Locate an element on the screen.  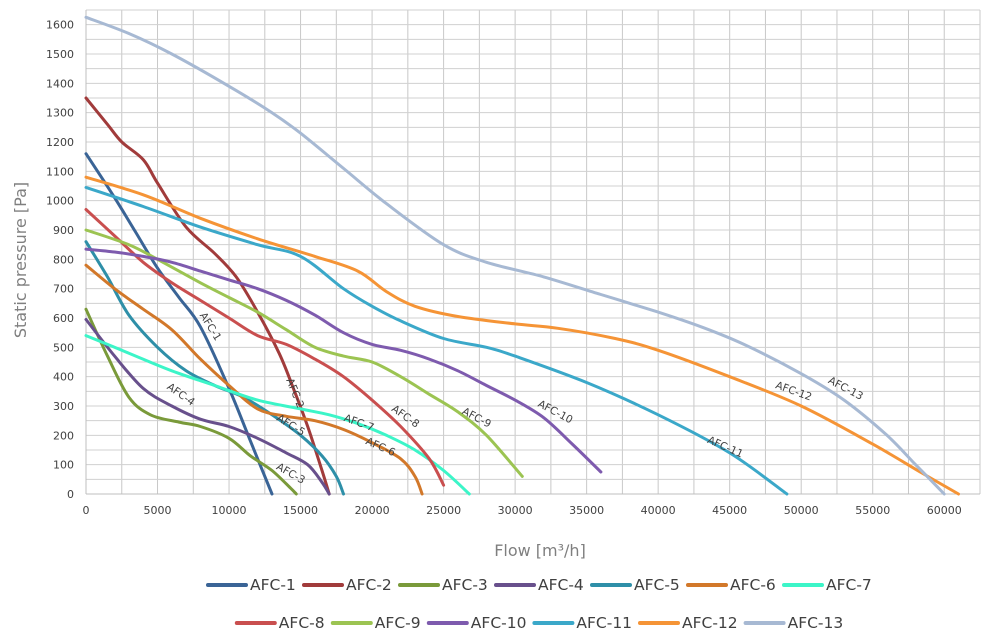
y-tick-label: 100 is located at coordinates (63, 465).